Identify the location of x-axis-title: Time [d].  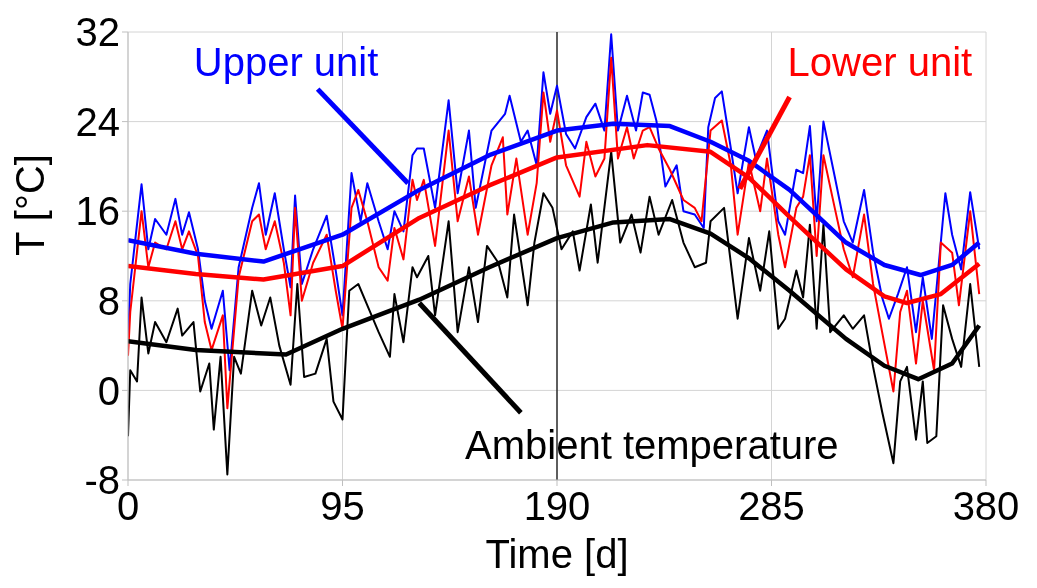
(557, 554).